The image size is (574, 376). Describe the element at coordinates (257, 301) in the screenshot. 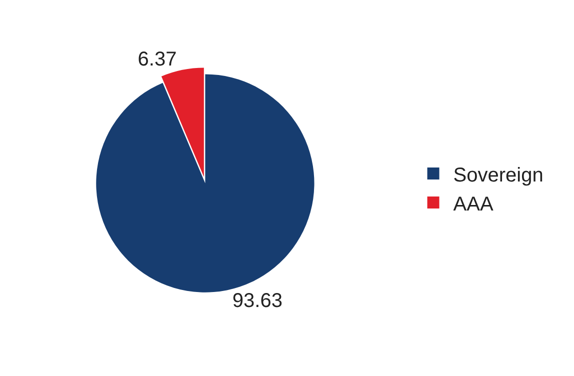

I see `data-label: 93.63` at that location.